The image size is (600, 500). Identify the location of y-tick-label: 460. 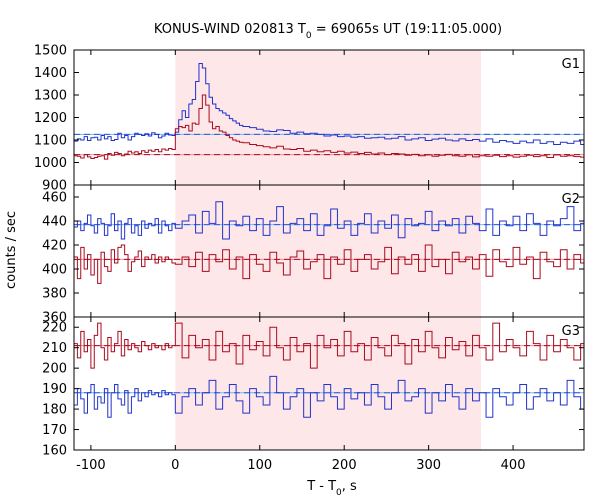
(54, 198).